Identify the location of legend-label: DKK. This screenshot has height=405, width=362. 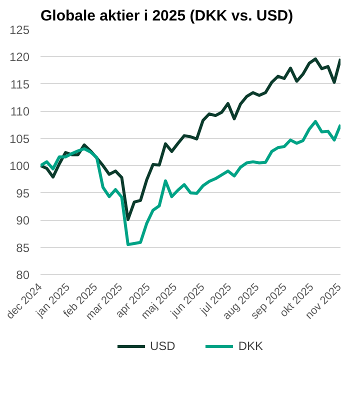
(251, 346).